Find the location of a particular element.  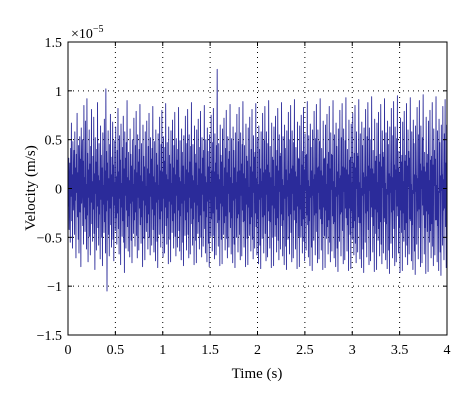

y-tick-label: 0 is located at coordinates (58, 190).